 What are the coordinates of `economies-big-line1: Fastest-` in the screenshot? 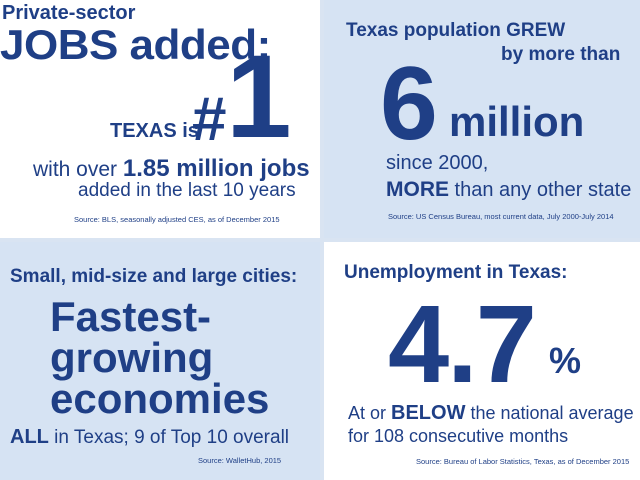 It's located at (131, 316).